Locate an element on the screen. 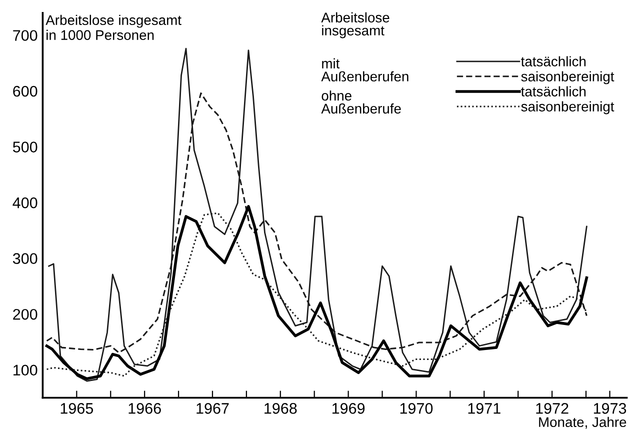  x-tick-label: 1966 is located at coordinates (144, 408).